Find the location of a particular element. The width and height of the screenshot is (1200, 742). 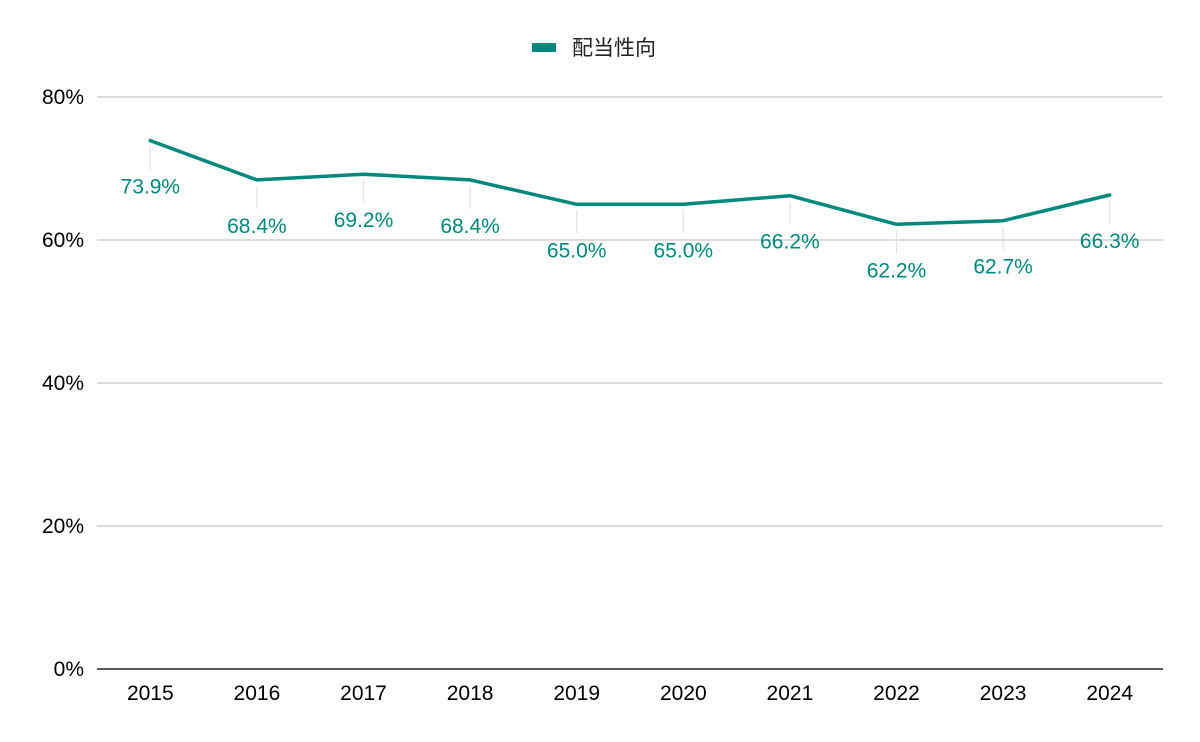

x-tick-label: 2024 is located at coordinates (1109, 693).